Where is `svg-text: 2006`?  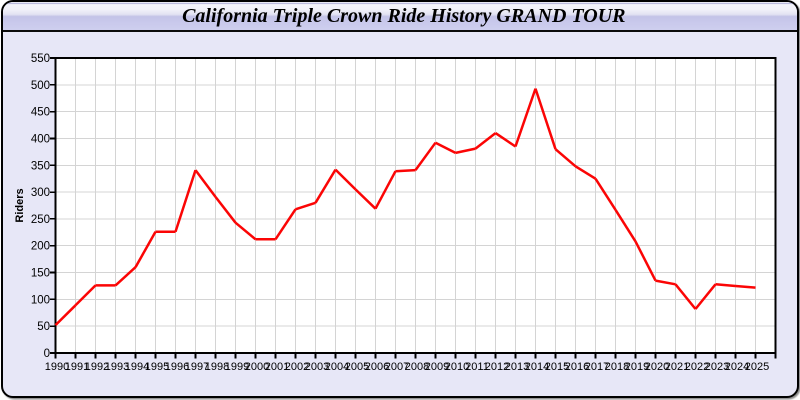
svg-text: 2006 is located at coordinates (377, 367).